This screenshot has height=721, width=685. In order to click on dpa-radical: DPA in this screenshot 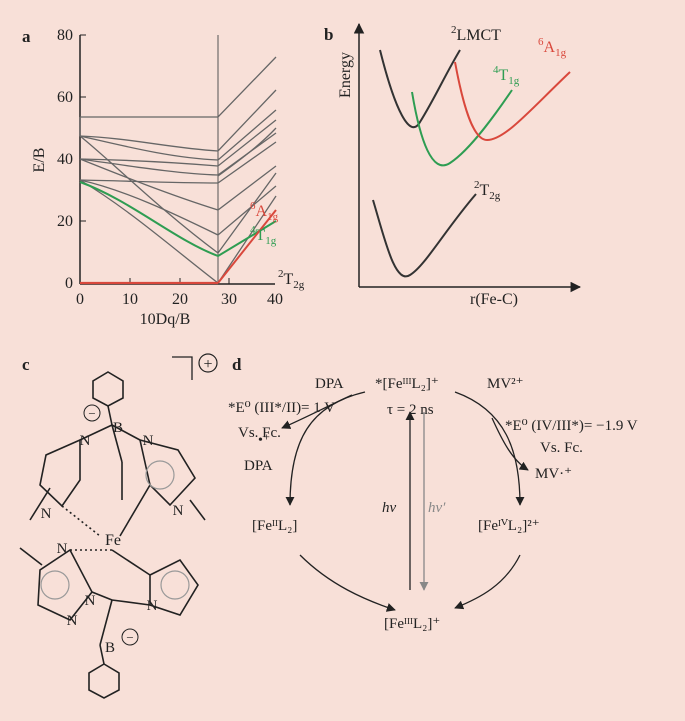, I will do `click(258, 466)`.